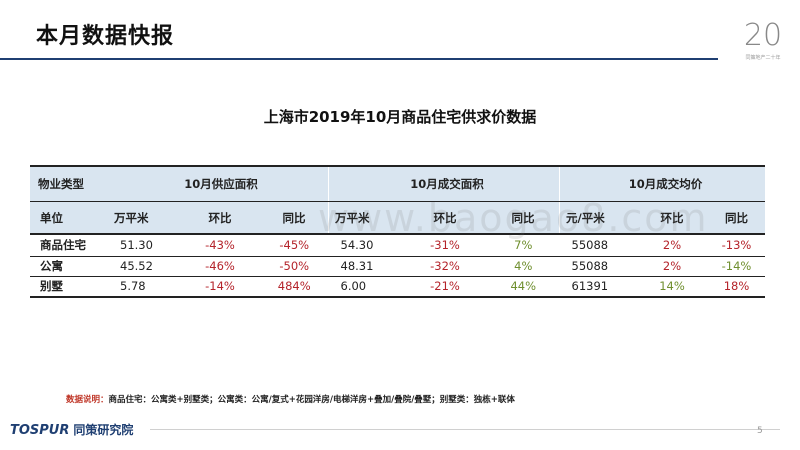 This screenshot has height=450, width=800. I want to click on logo-tagline: 同策地产二十年, so click(763, 58).